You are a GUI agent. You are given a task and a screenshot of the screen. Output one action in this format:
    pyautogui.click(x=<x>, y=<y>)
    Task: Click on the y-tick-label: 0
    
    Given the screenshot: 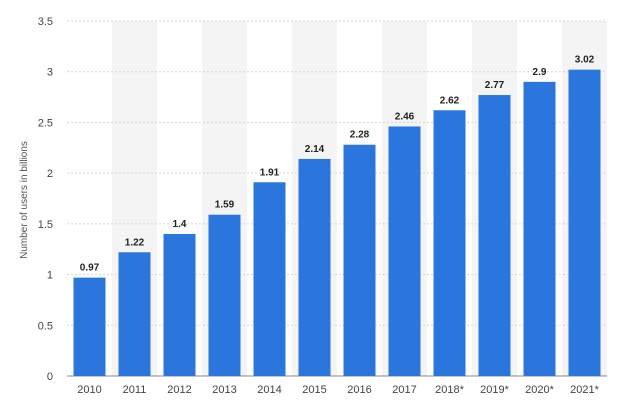 What is the action you would take?
    pyautogui.click(x=50, y=377)
    